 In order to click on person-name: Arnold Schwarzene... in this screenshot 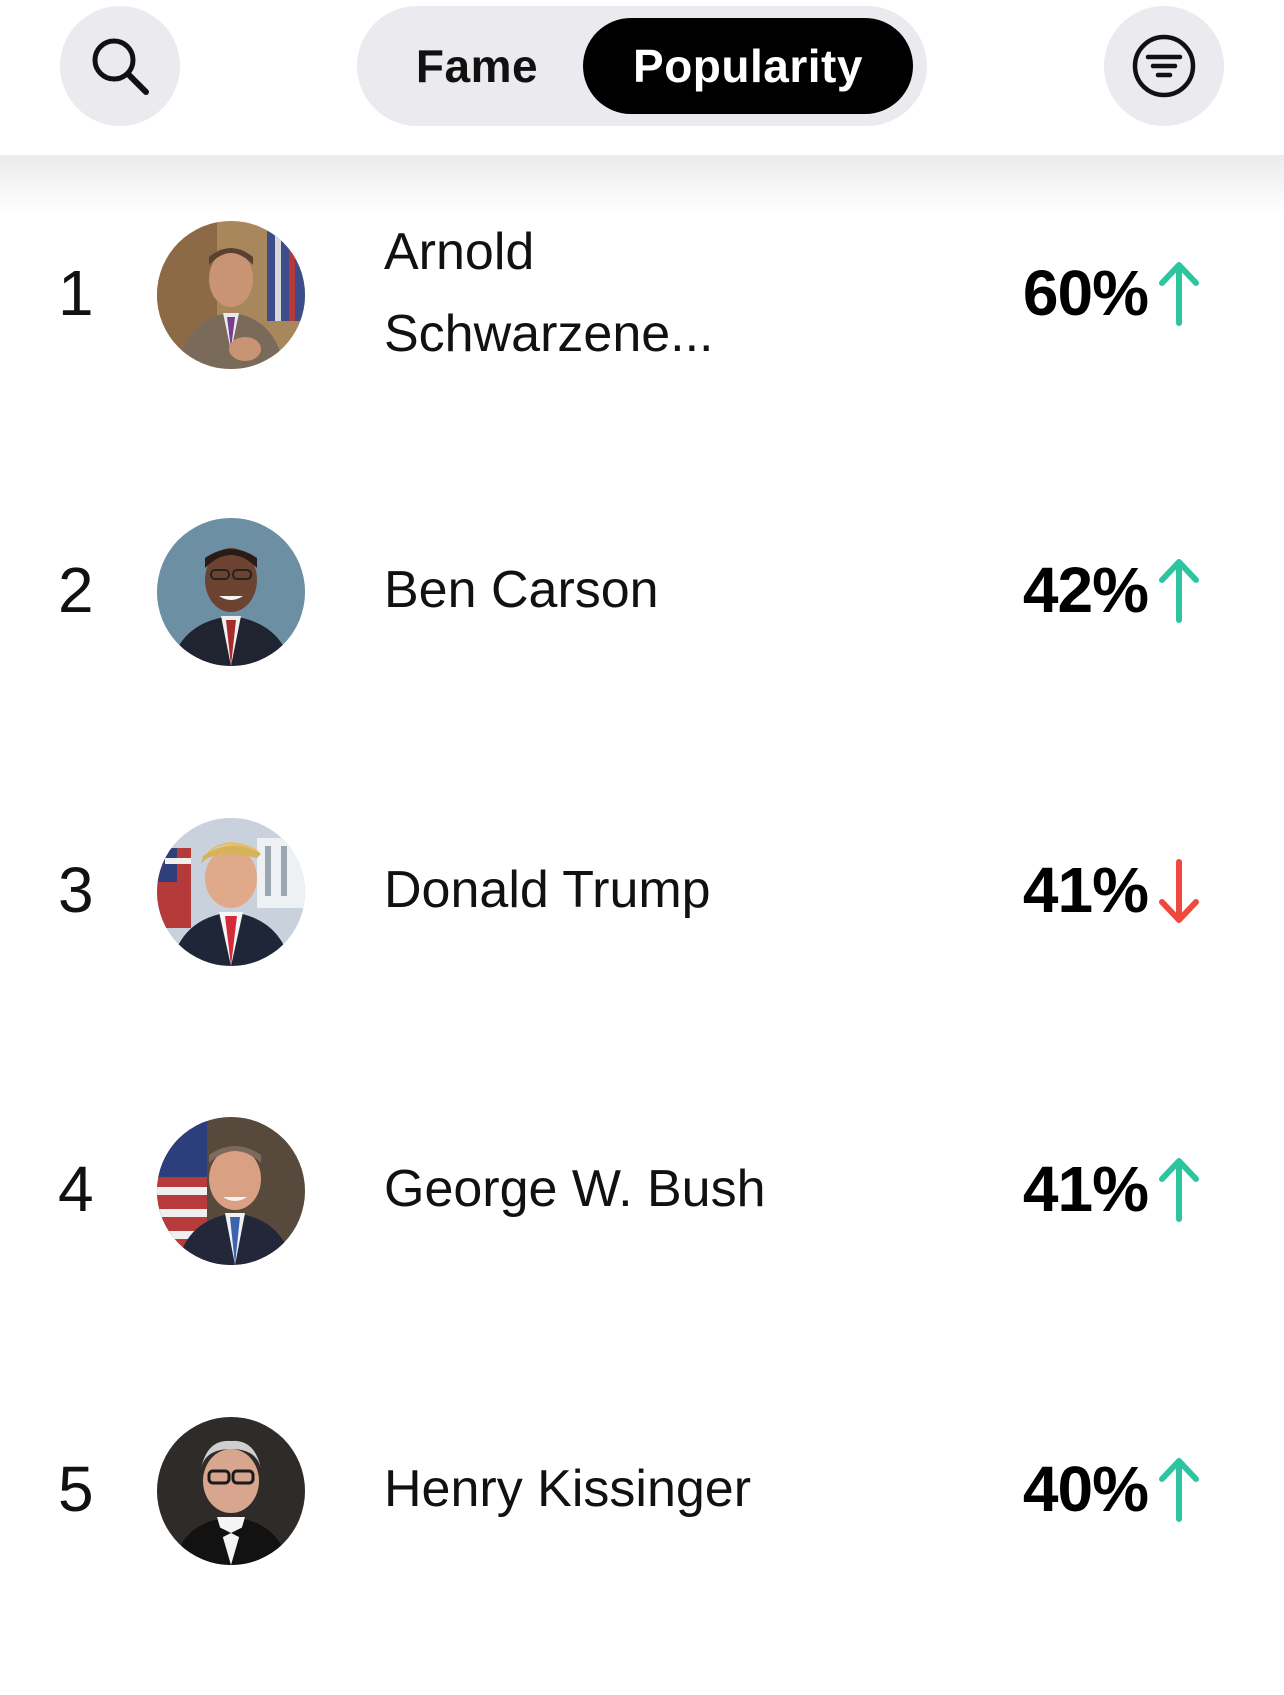, I will do `click(549, 293)`.